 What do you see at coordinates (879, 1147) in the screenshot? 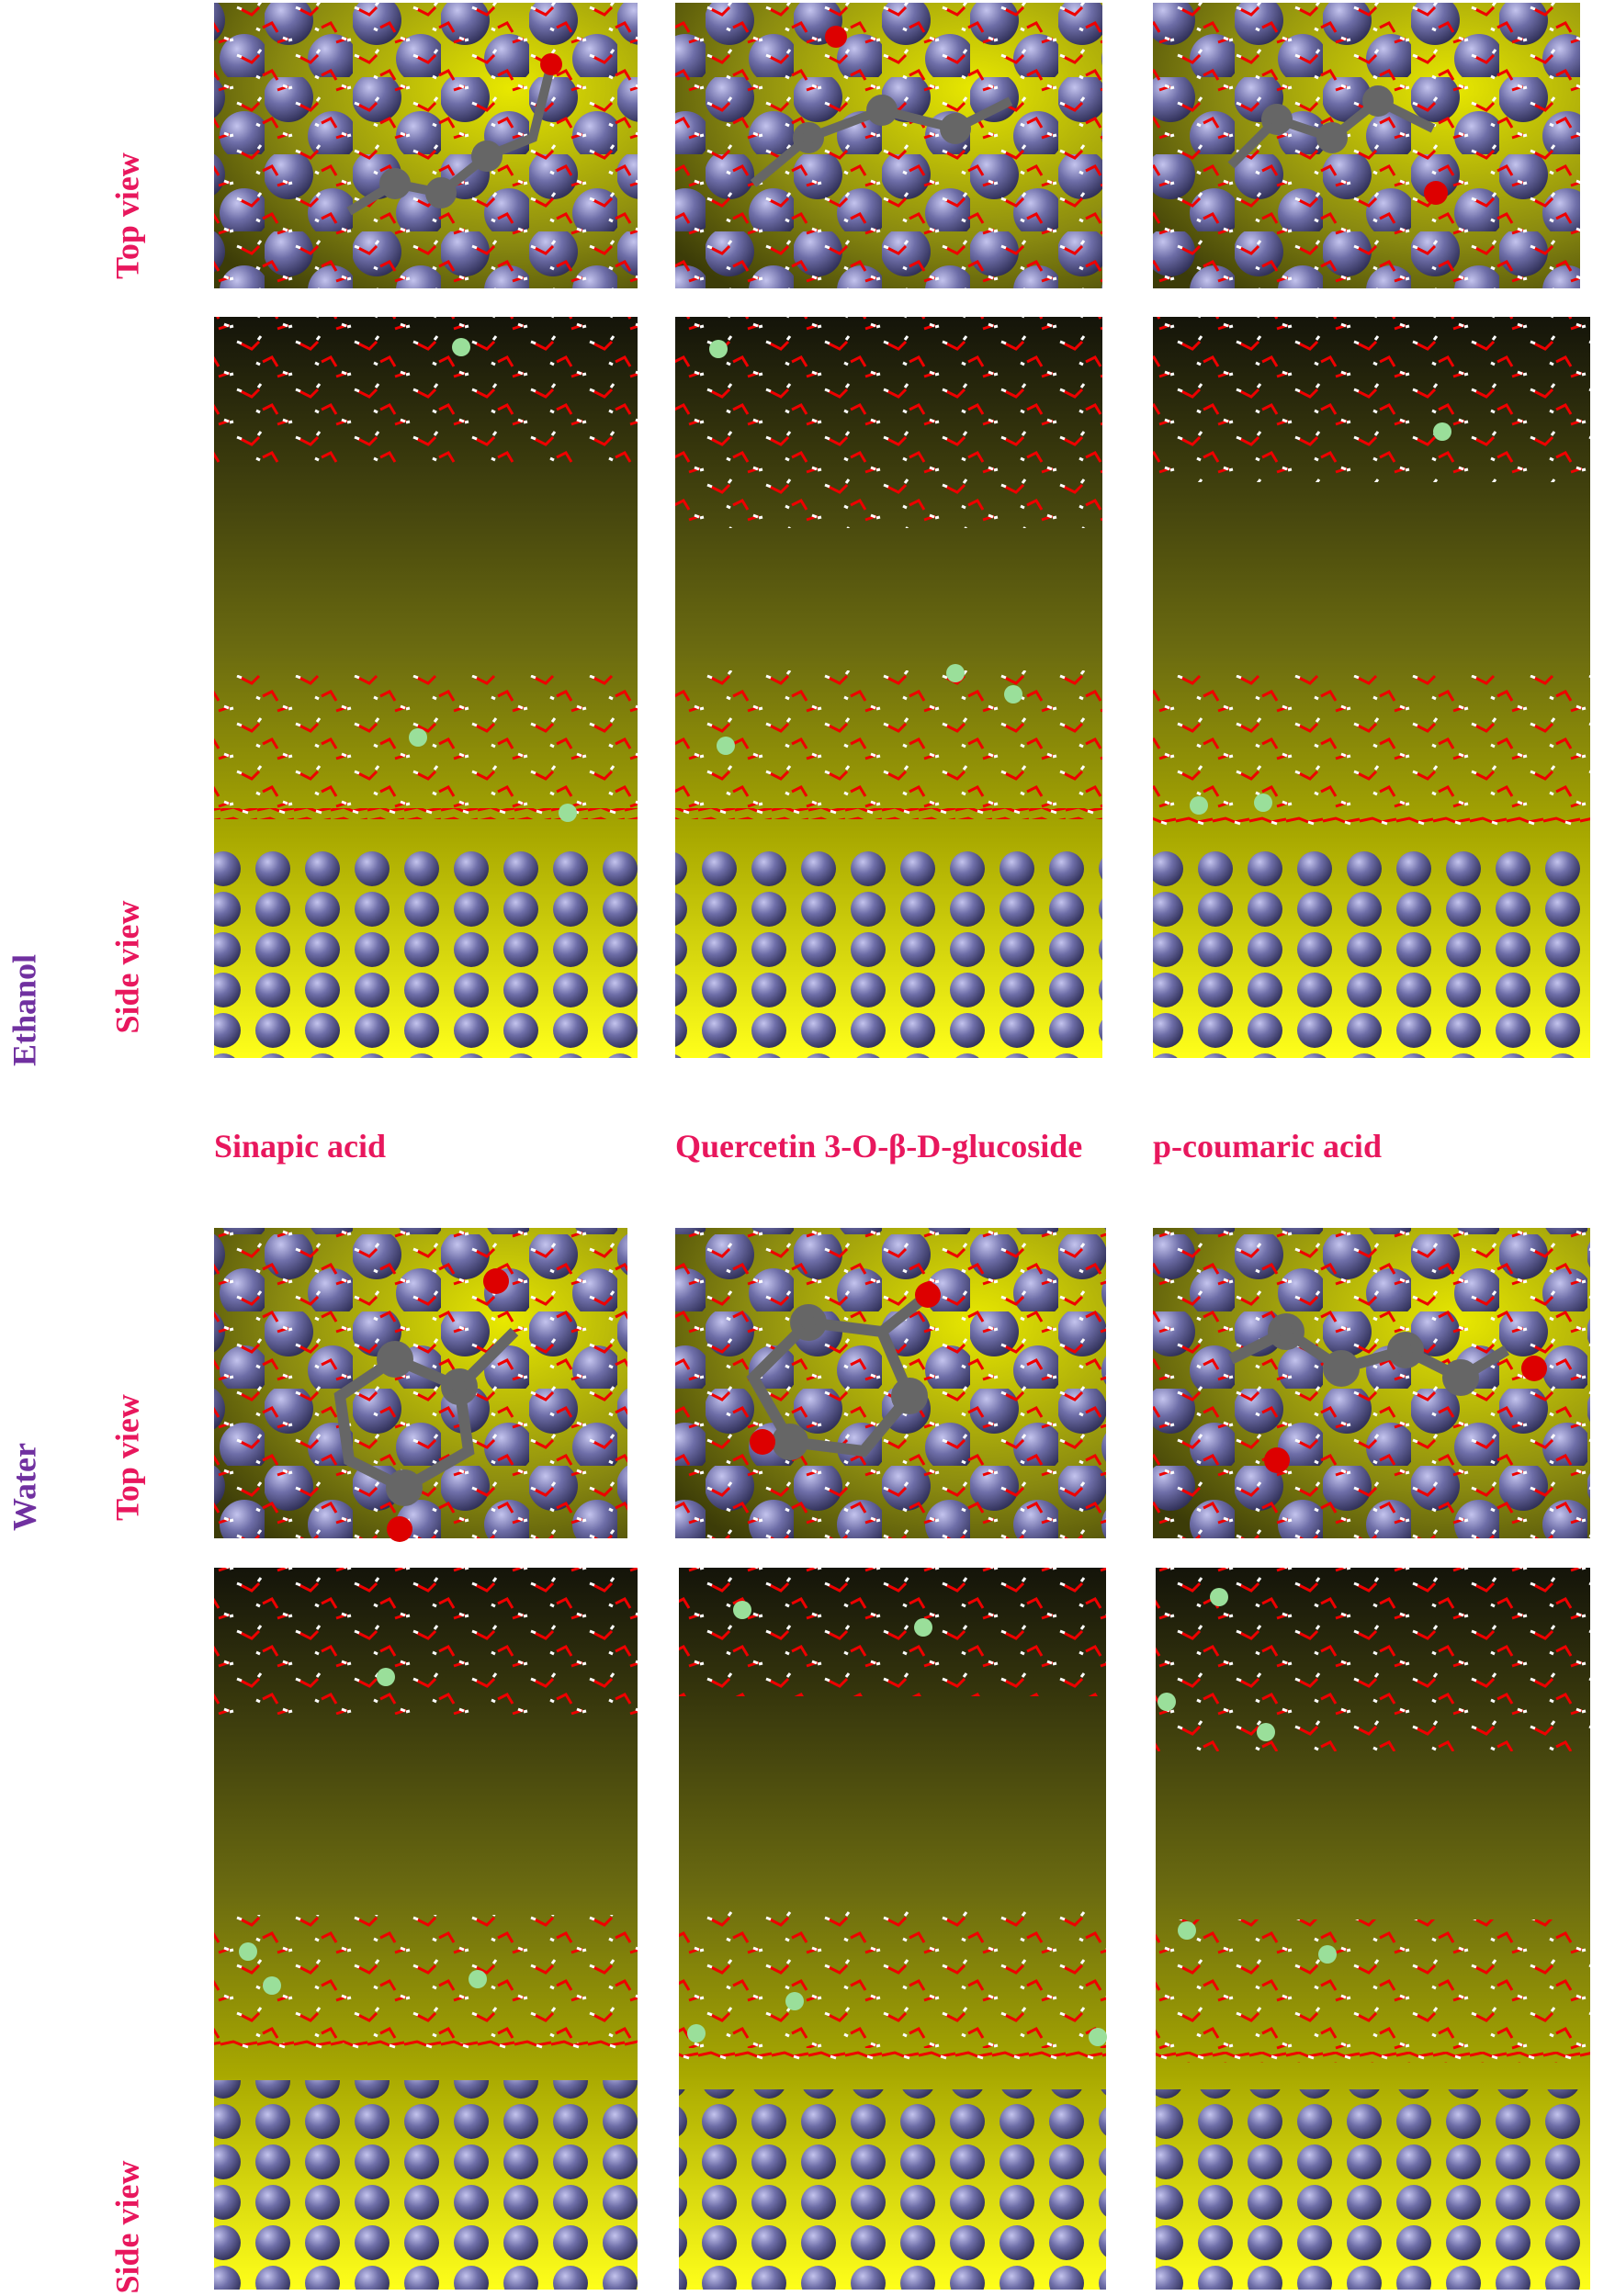
I see `column-label: Quercetin 3-O-β-D-glucoside` at bounding box center [879, 1147].